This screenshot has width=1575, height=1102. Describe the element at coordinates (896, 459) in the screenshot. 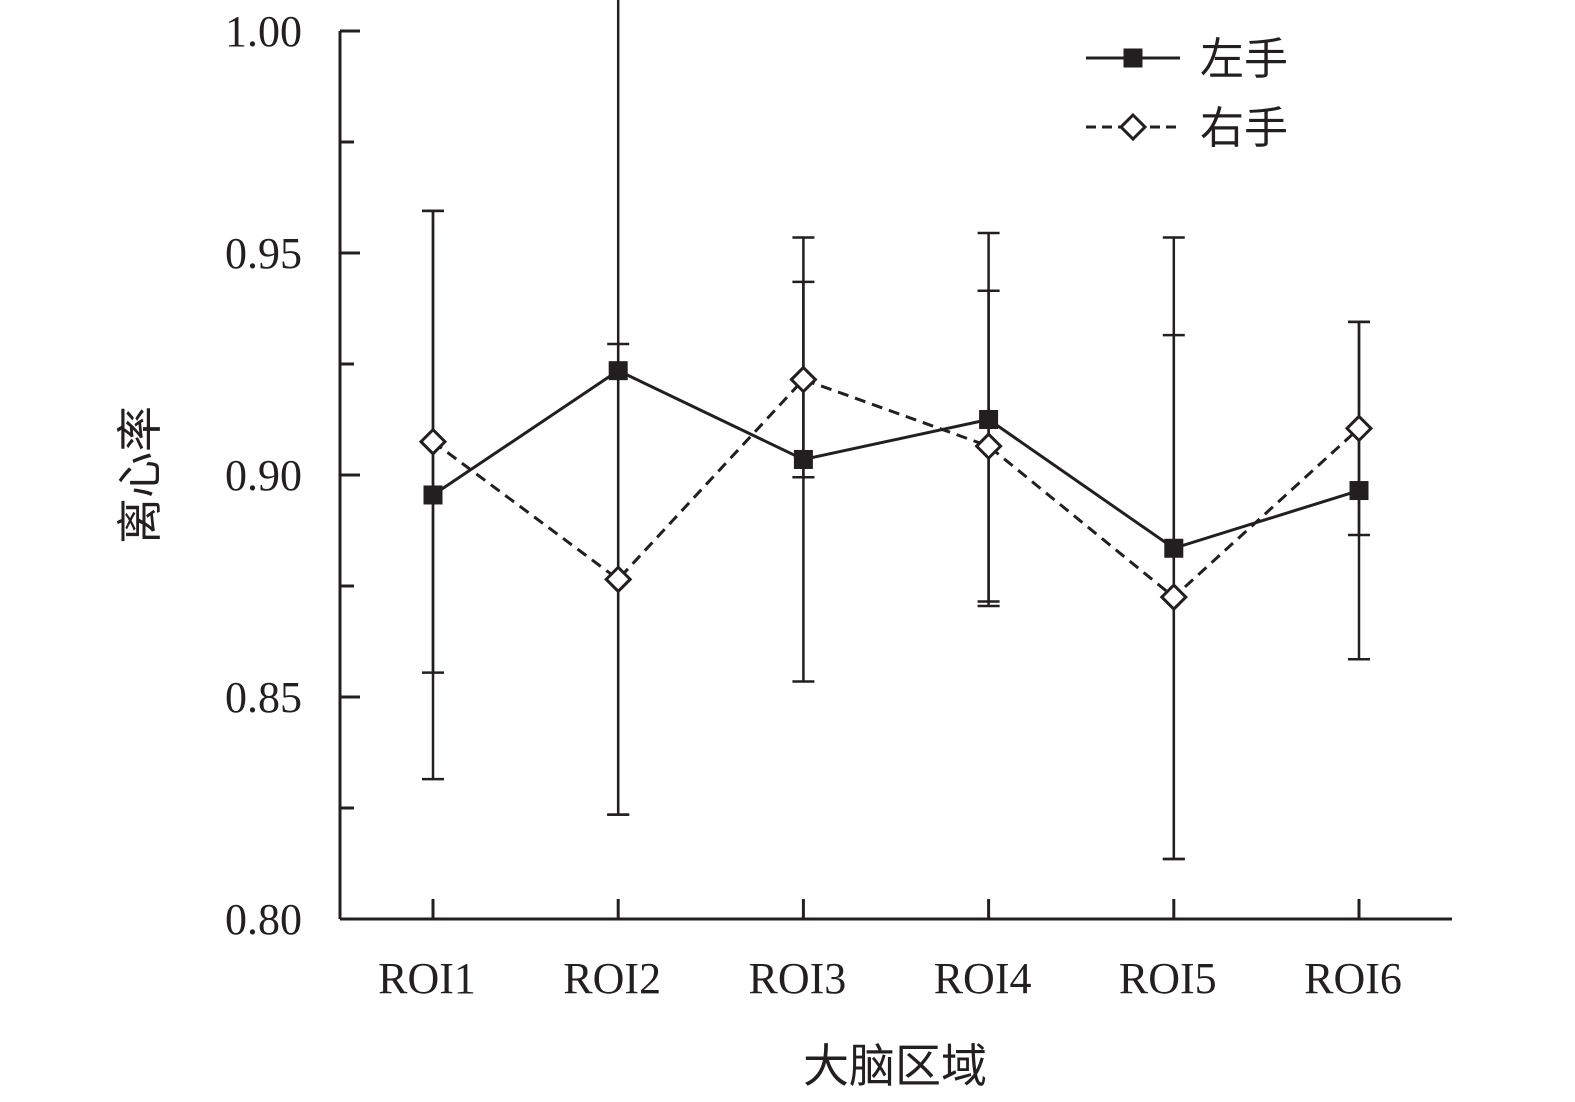

I see `series-line-left-hand` at that location.